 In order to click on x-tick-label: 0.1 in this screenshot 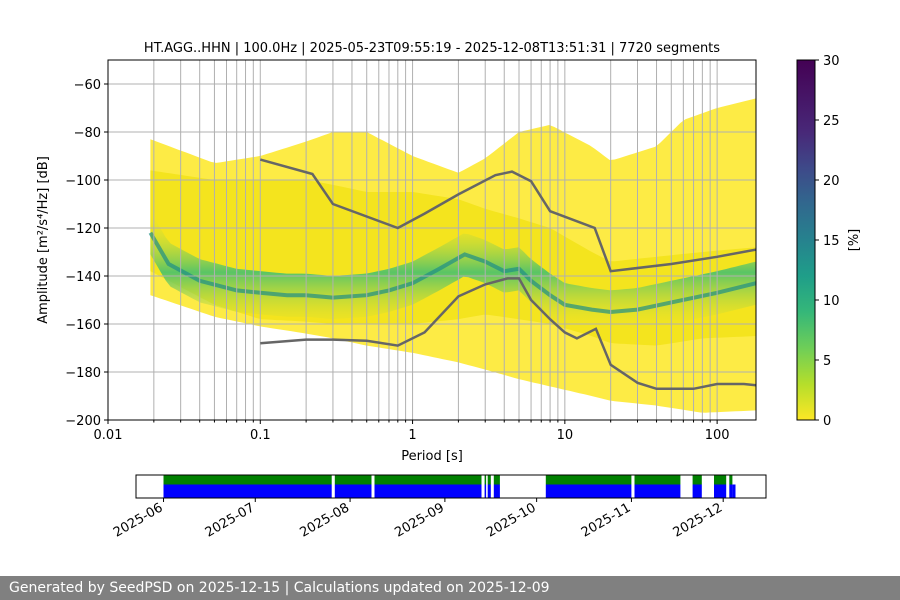, I will do `click(260, 435)`.